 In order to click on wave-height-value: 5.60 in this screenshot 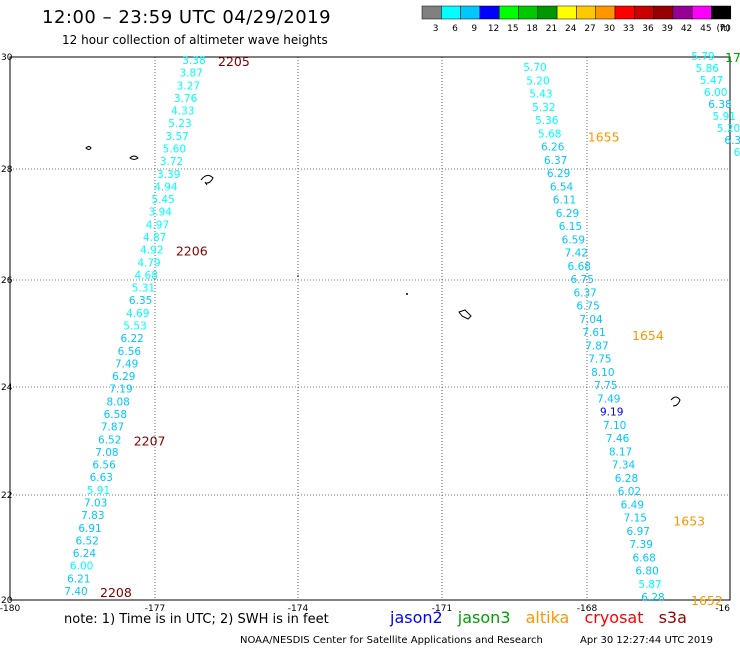, I will do `click(174, 150)`.